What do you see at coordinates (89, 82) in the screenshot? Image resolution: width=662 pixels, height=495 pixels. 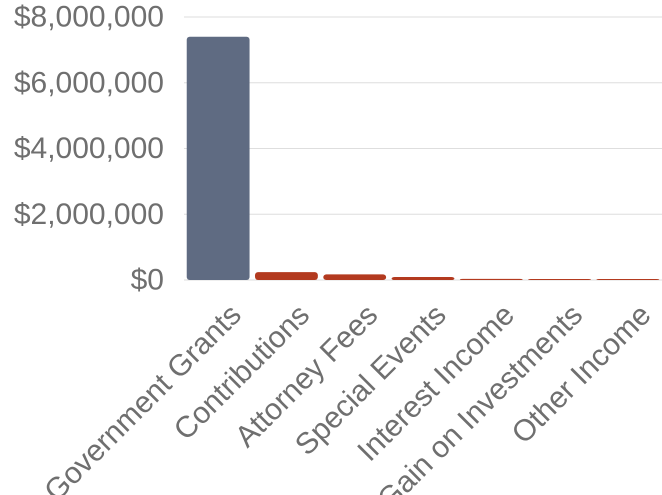 I see `y-tick-label: $6,000,000` at bounding box center [89, 82].